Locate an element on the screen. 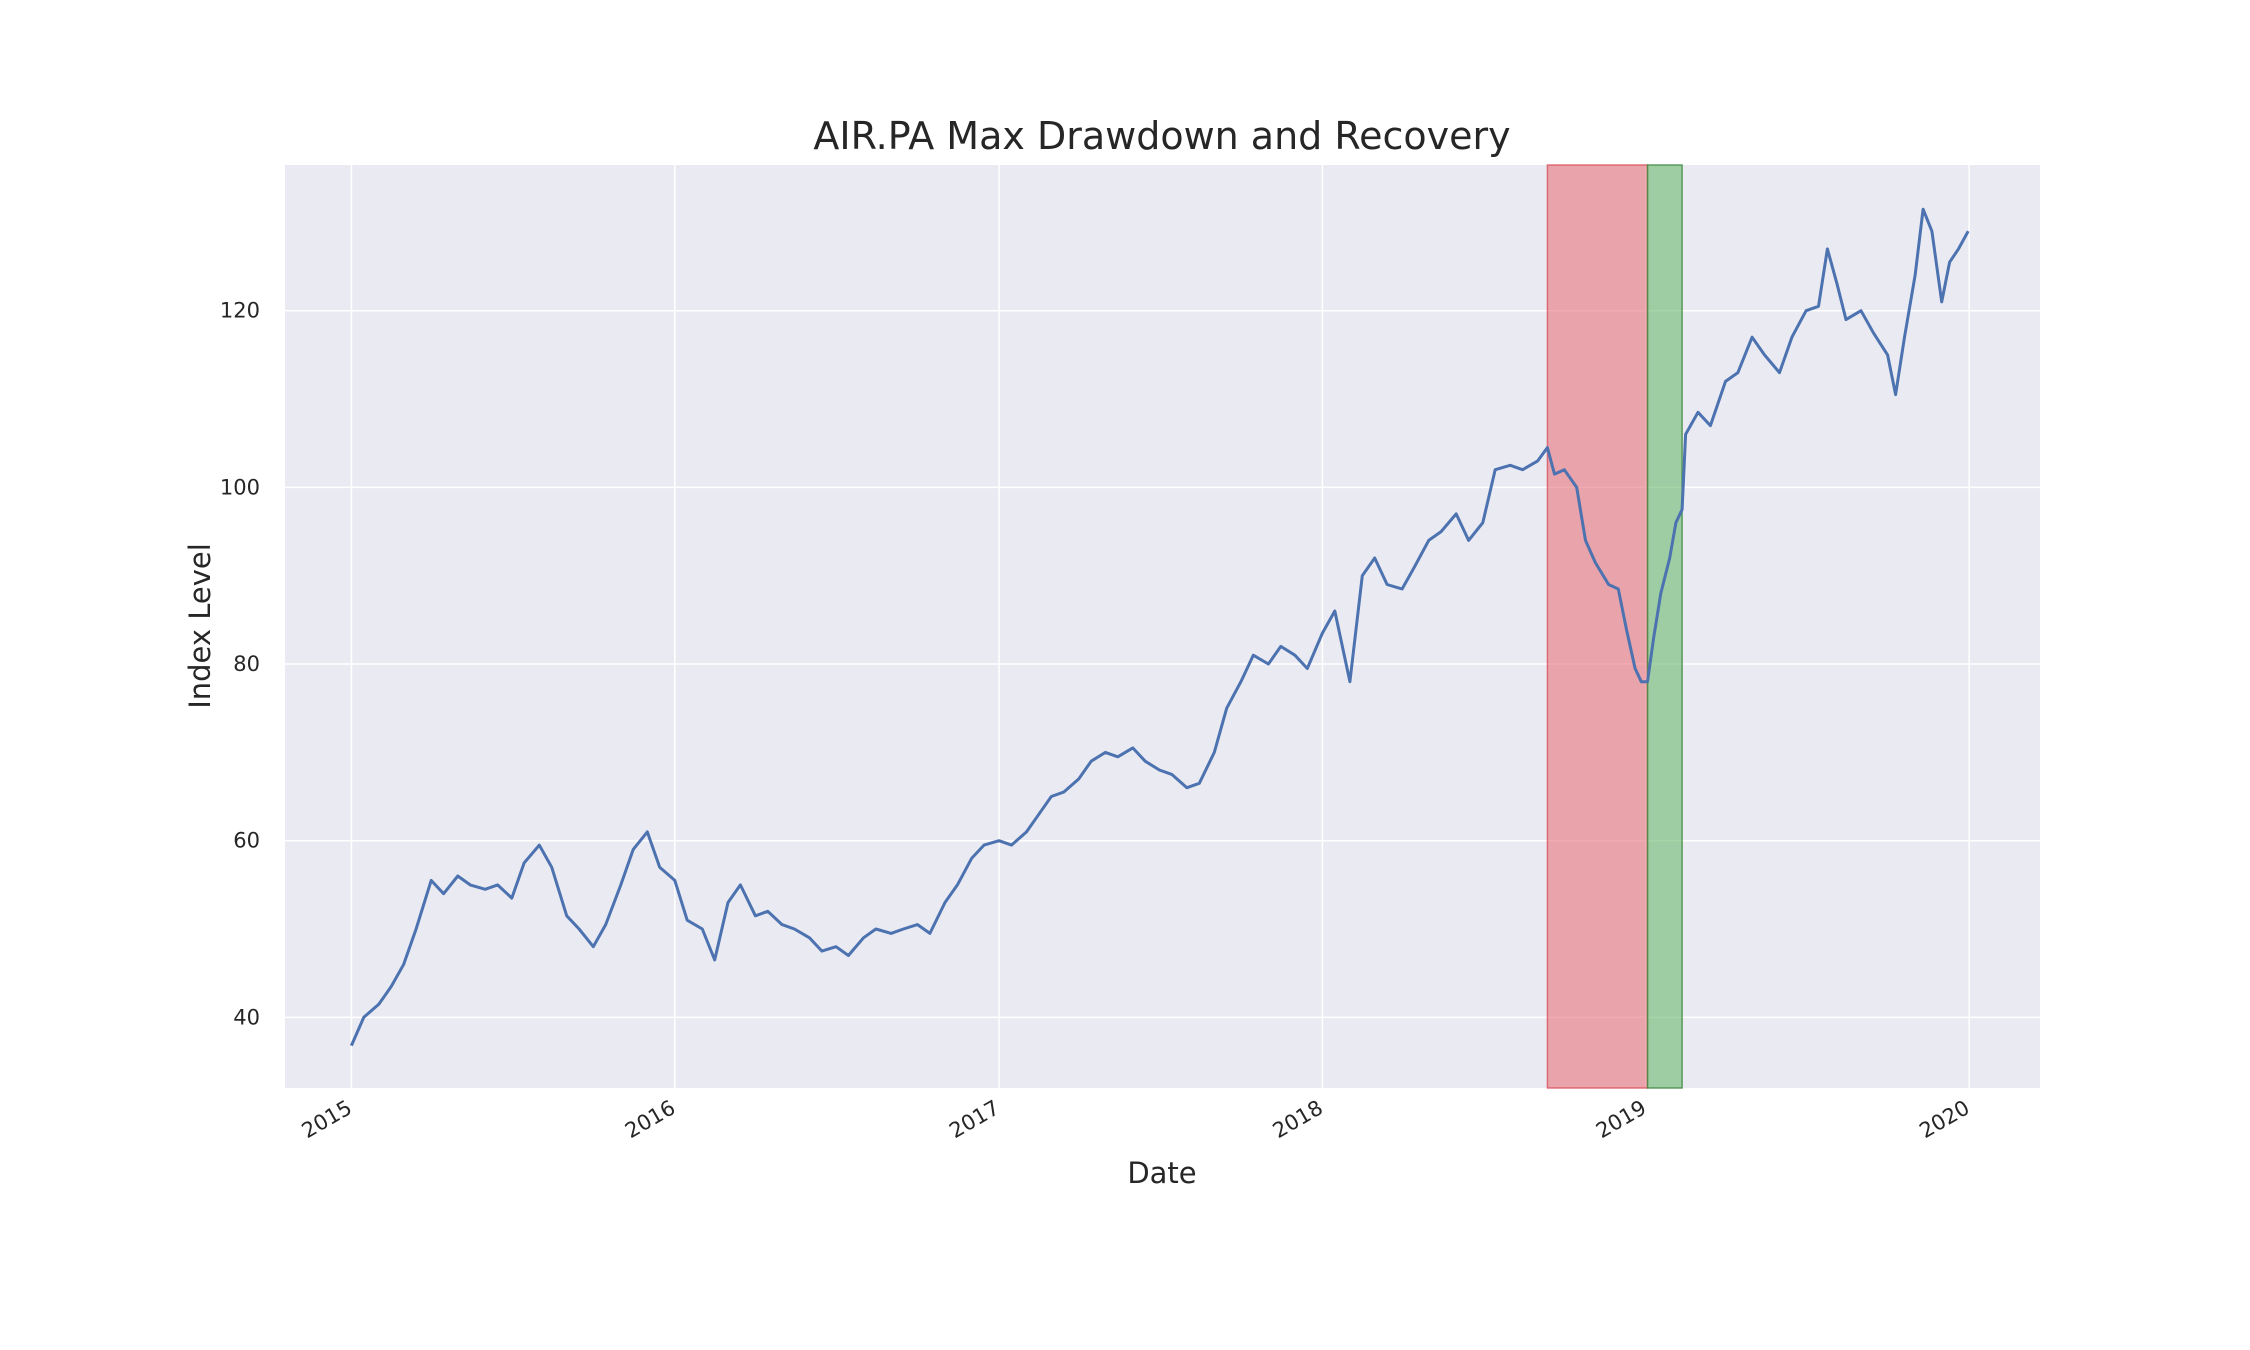 The image size is (2250, 1350). y-tick-label: 80 is located at coordinates (246, 664).